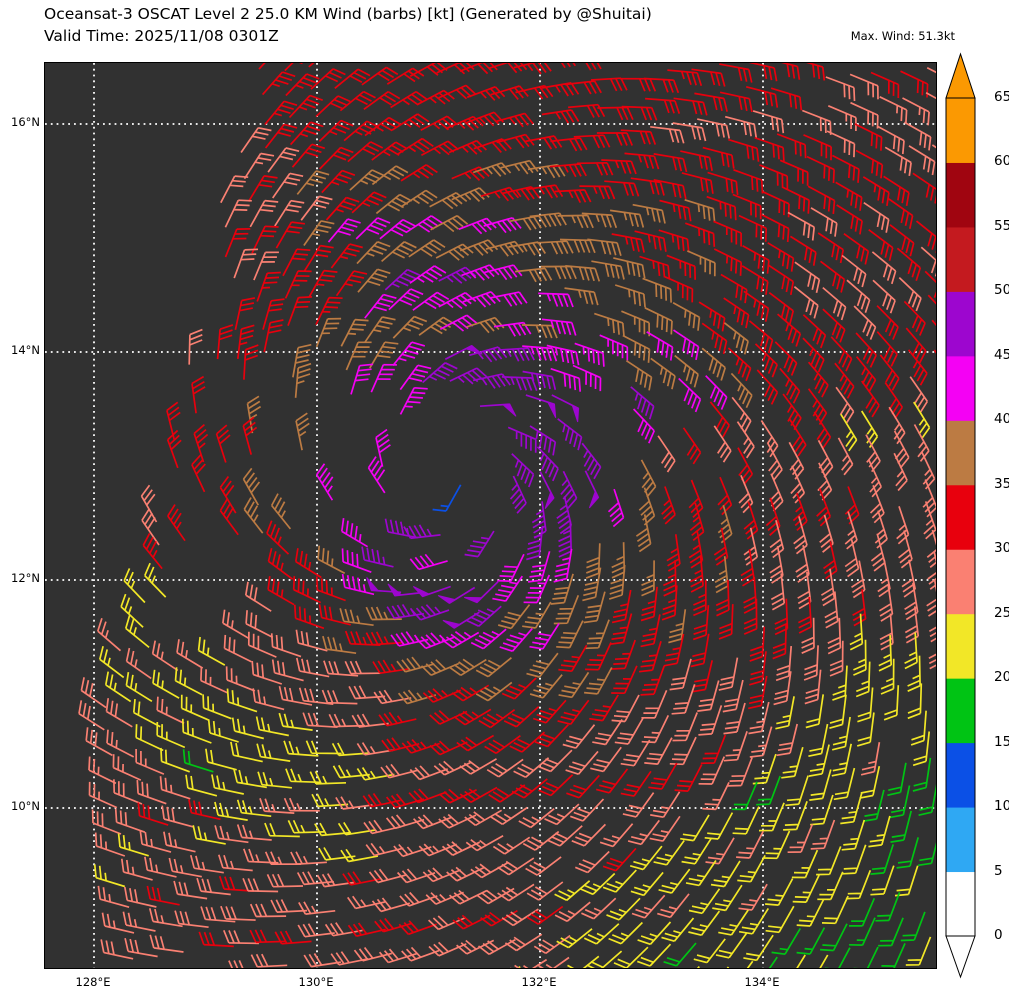 The image size is (1009, 997). I want to click on x-tick-label: 134°E, so click(762, 982).